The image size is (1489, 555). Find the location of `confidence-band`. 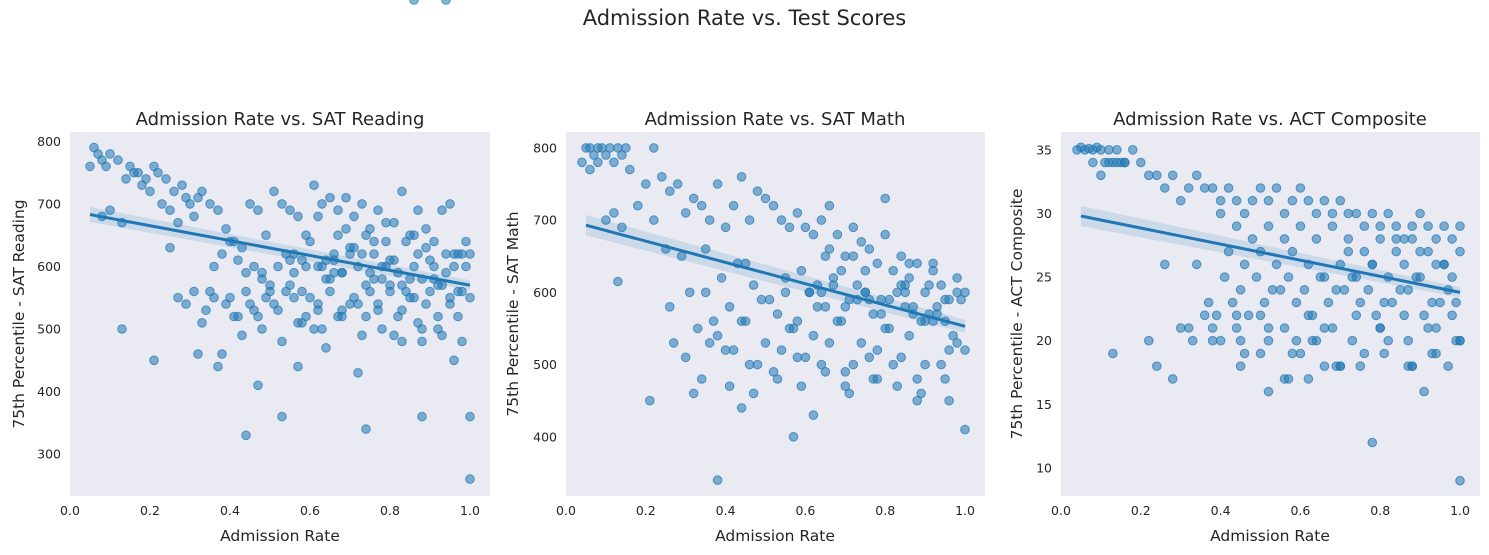

confidence-band is located at coordinates (775, 274).